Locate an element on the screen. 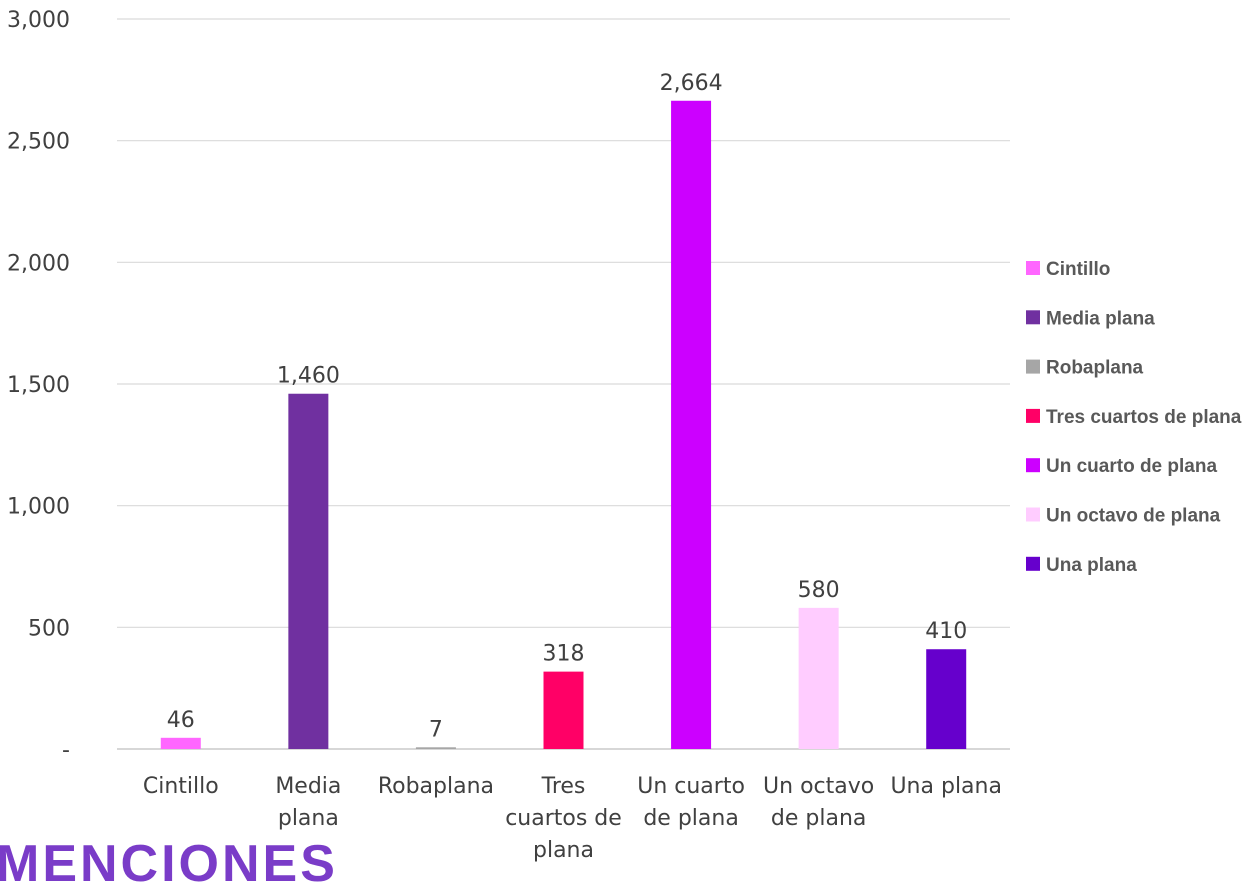 This screenshot has height=893, width=1257. legend-item: Robaplana is located at coordinates (1085, 368).